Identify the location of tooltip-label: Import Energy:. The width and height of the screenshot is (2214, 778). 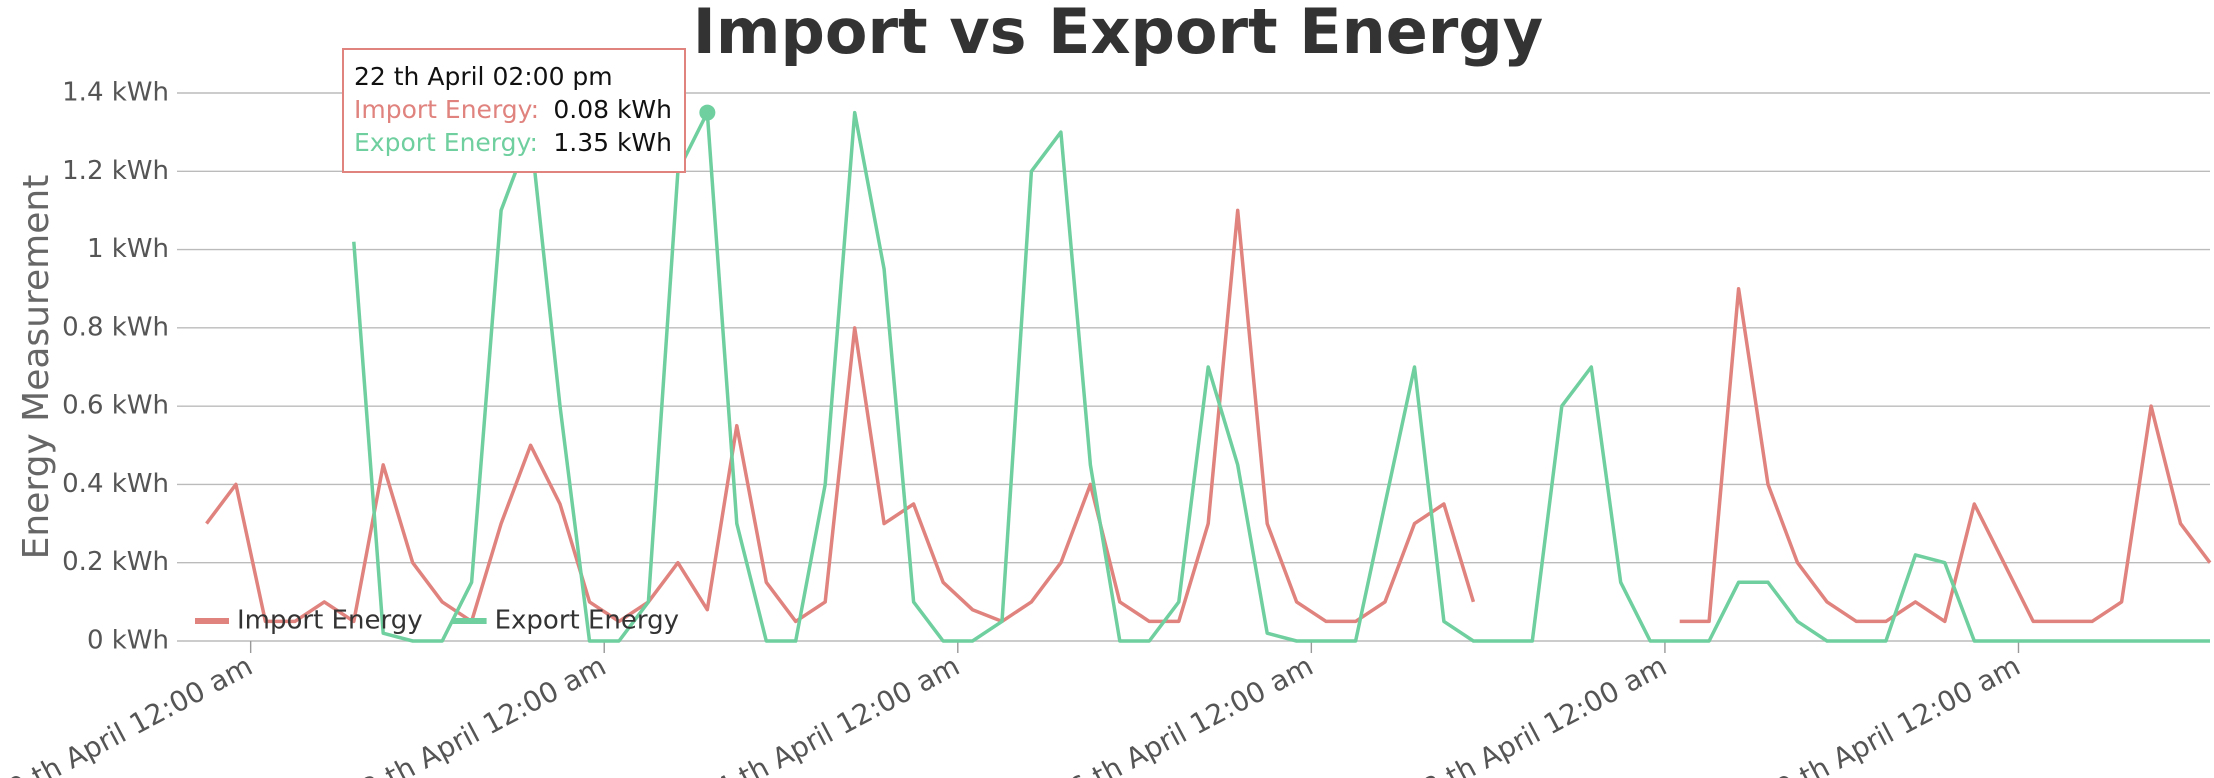
(446, 109).